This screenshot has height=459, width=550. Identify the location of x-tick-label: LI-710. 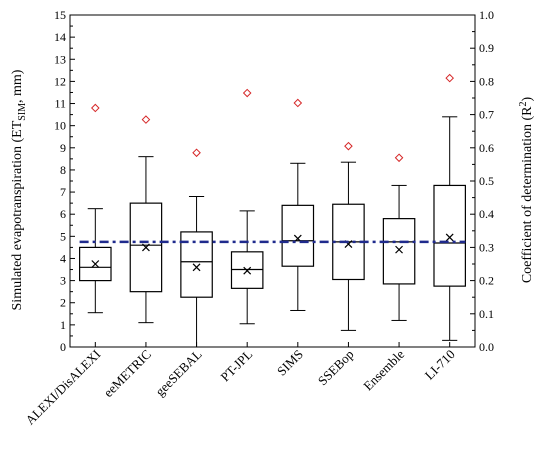
(440, 365).